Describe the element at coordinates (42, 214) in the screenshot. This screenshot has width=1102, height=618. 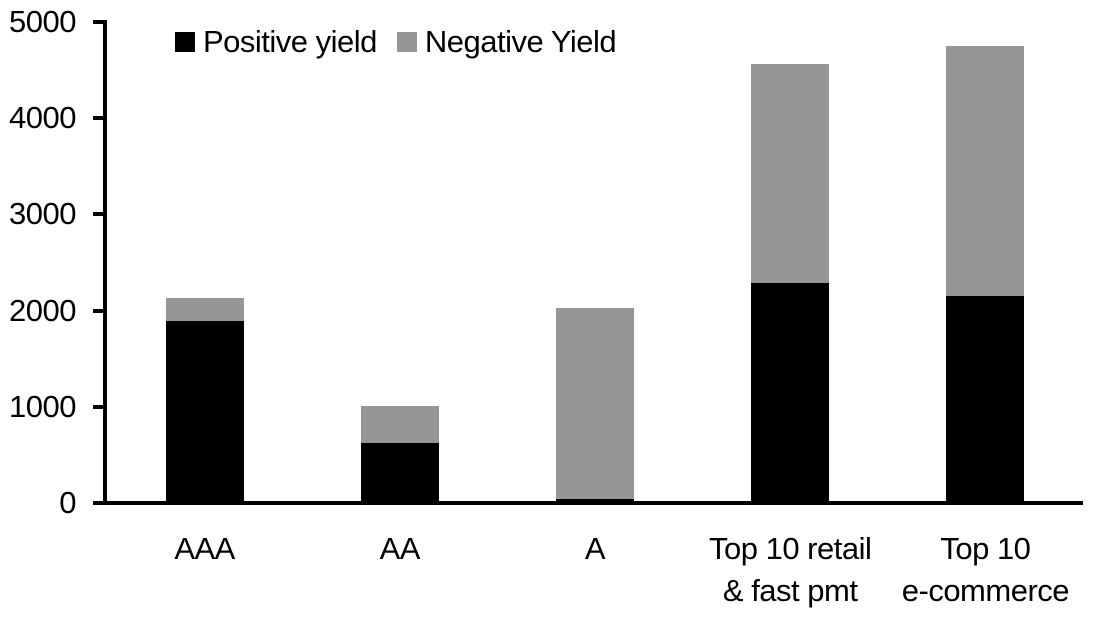
I see `y-axis-tick-label: 3000` at that location.